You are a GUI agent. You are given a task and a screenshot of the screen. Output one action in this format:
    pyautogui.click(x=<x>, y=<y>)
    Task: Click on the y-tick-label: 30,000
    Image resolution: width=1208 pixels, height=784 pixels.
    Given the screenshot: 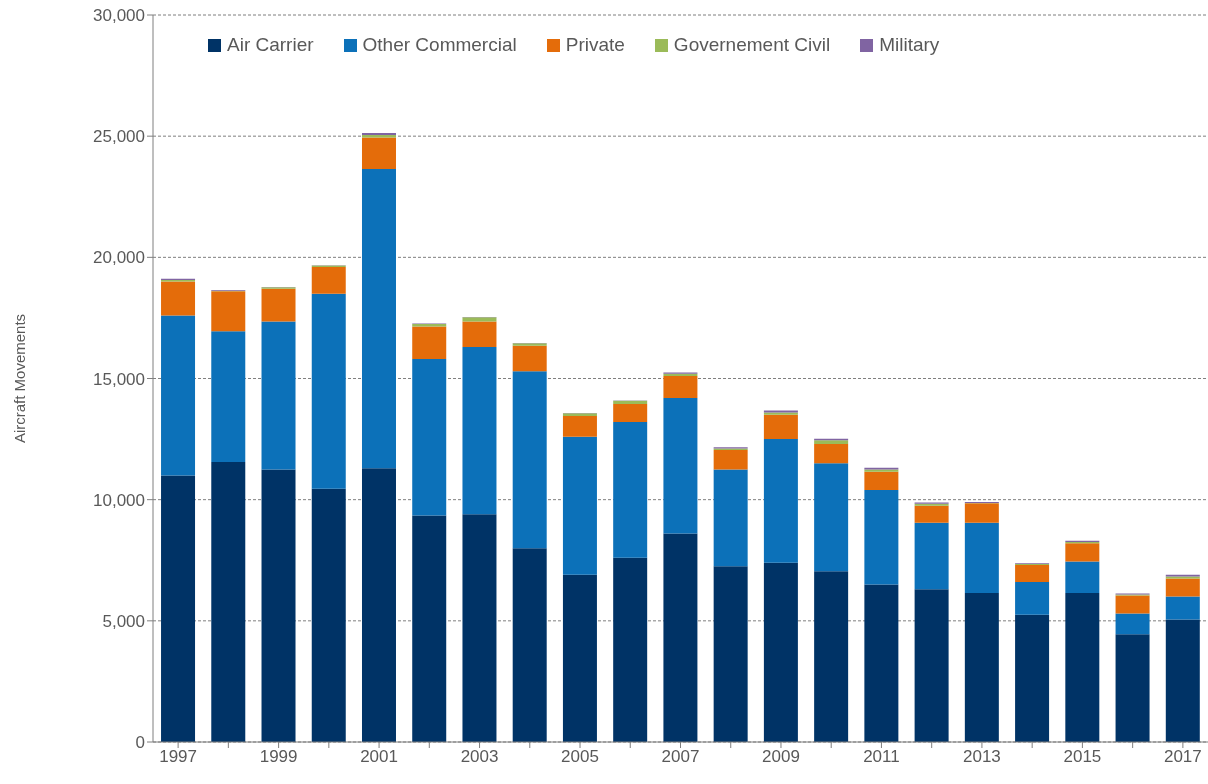 What is the action you would take?
    pyautogui.click(x=119, y=16)
    